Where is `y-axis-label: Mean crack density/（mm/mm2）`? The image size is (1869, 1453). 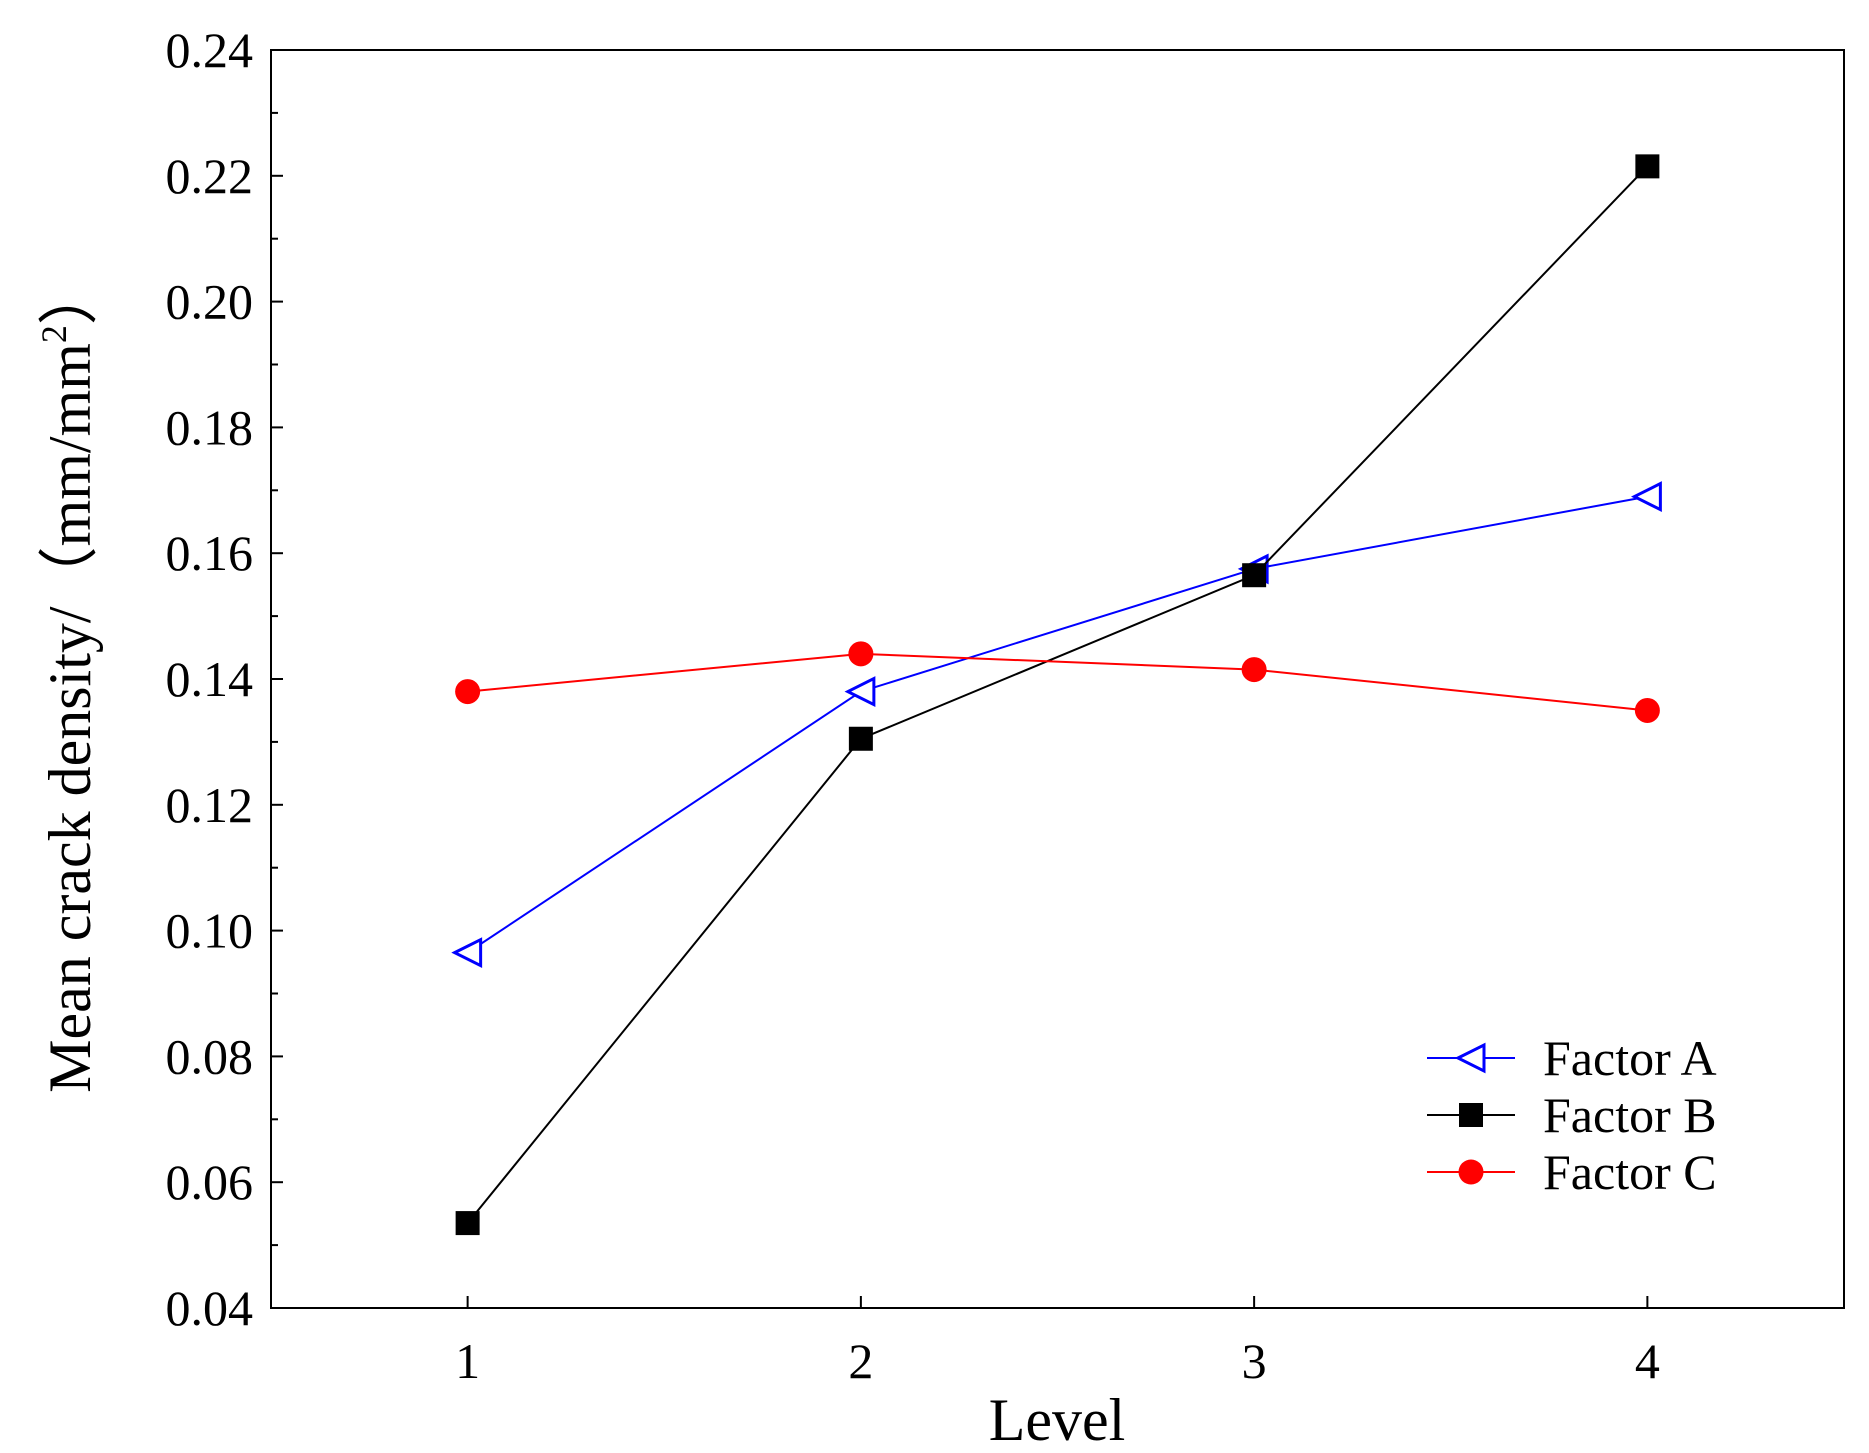
y-axis-label: Mean crack density/（mm/mm2） is located at coordinates (68, 679).